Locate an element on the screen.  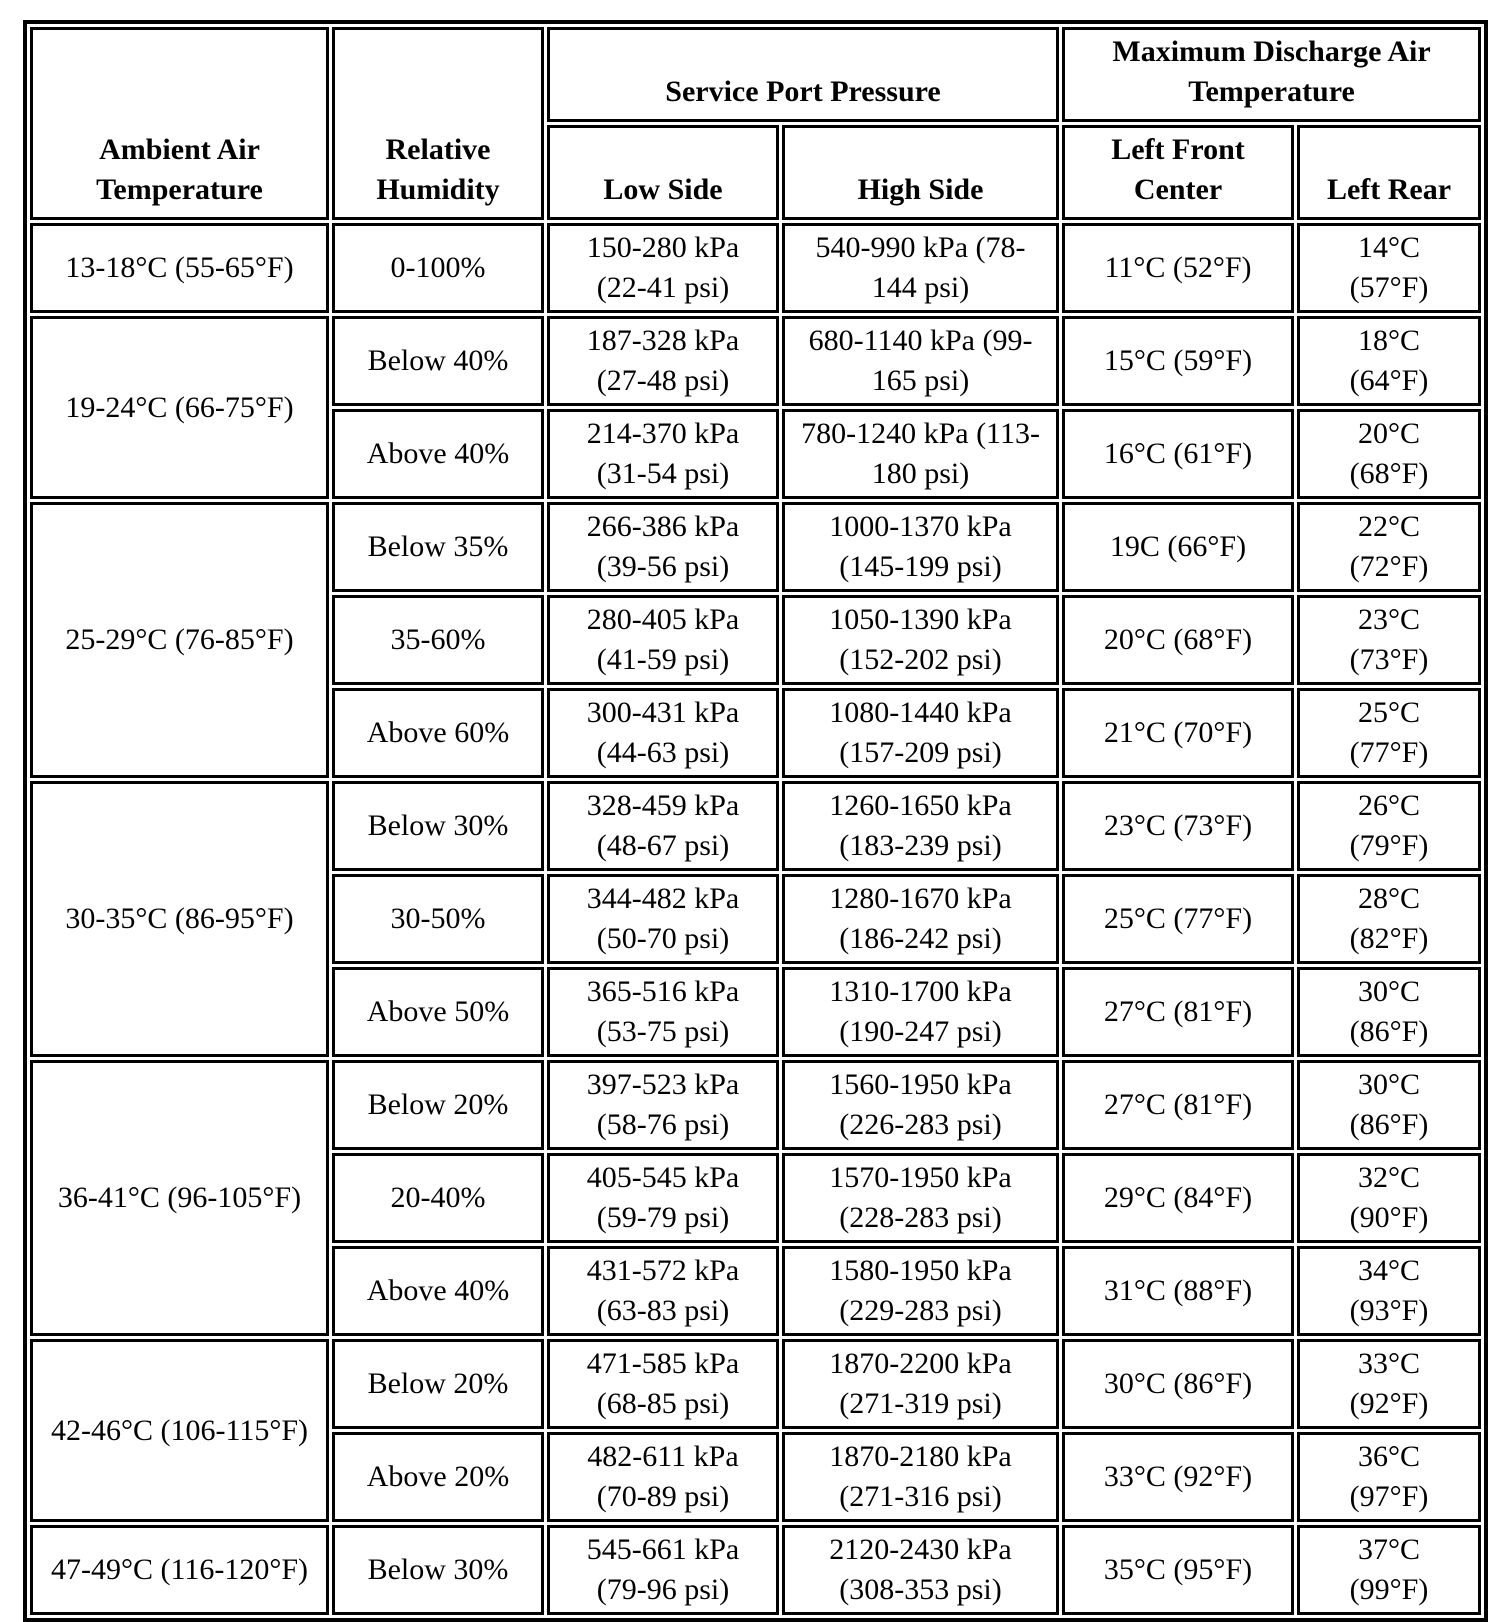
ambient-temp-cell: 47-49°C (116-120°F) is located at coordinates (179, 1570).